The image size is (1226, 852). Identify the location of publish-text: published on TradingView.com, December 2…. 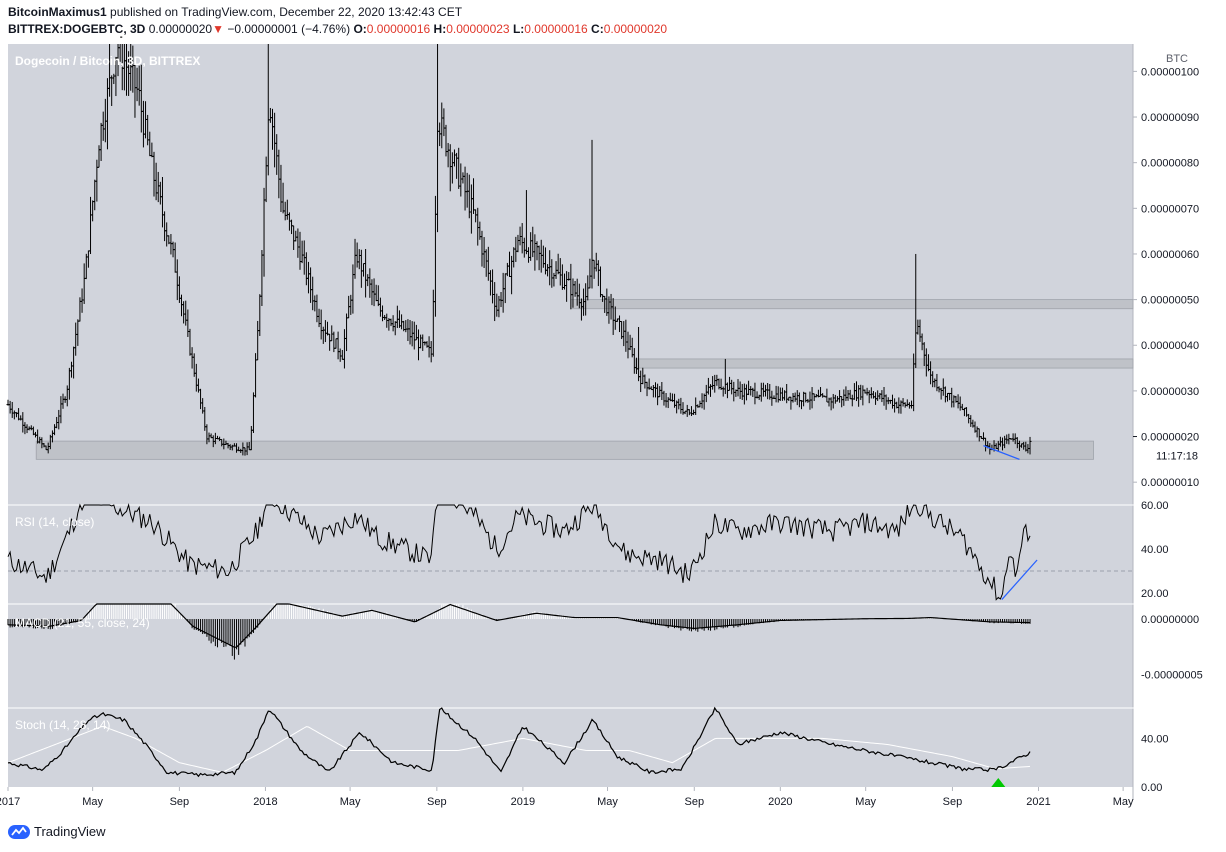
(286, 12).